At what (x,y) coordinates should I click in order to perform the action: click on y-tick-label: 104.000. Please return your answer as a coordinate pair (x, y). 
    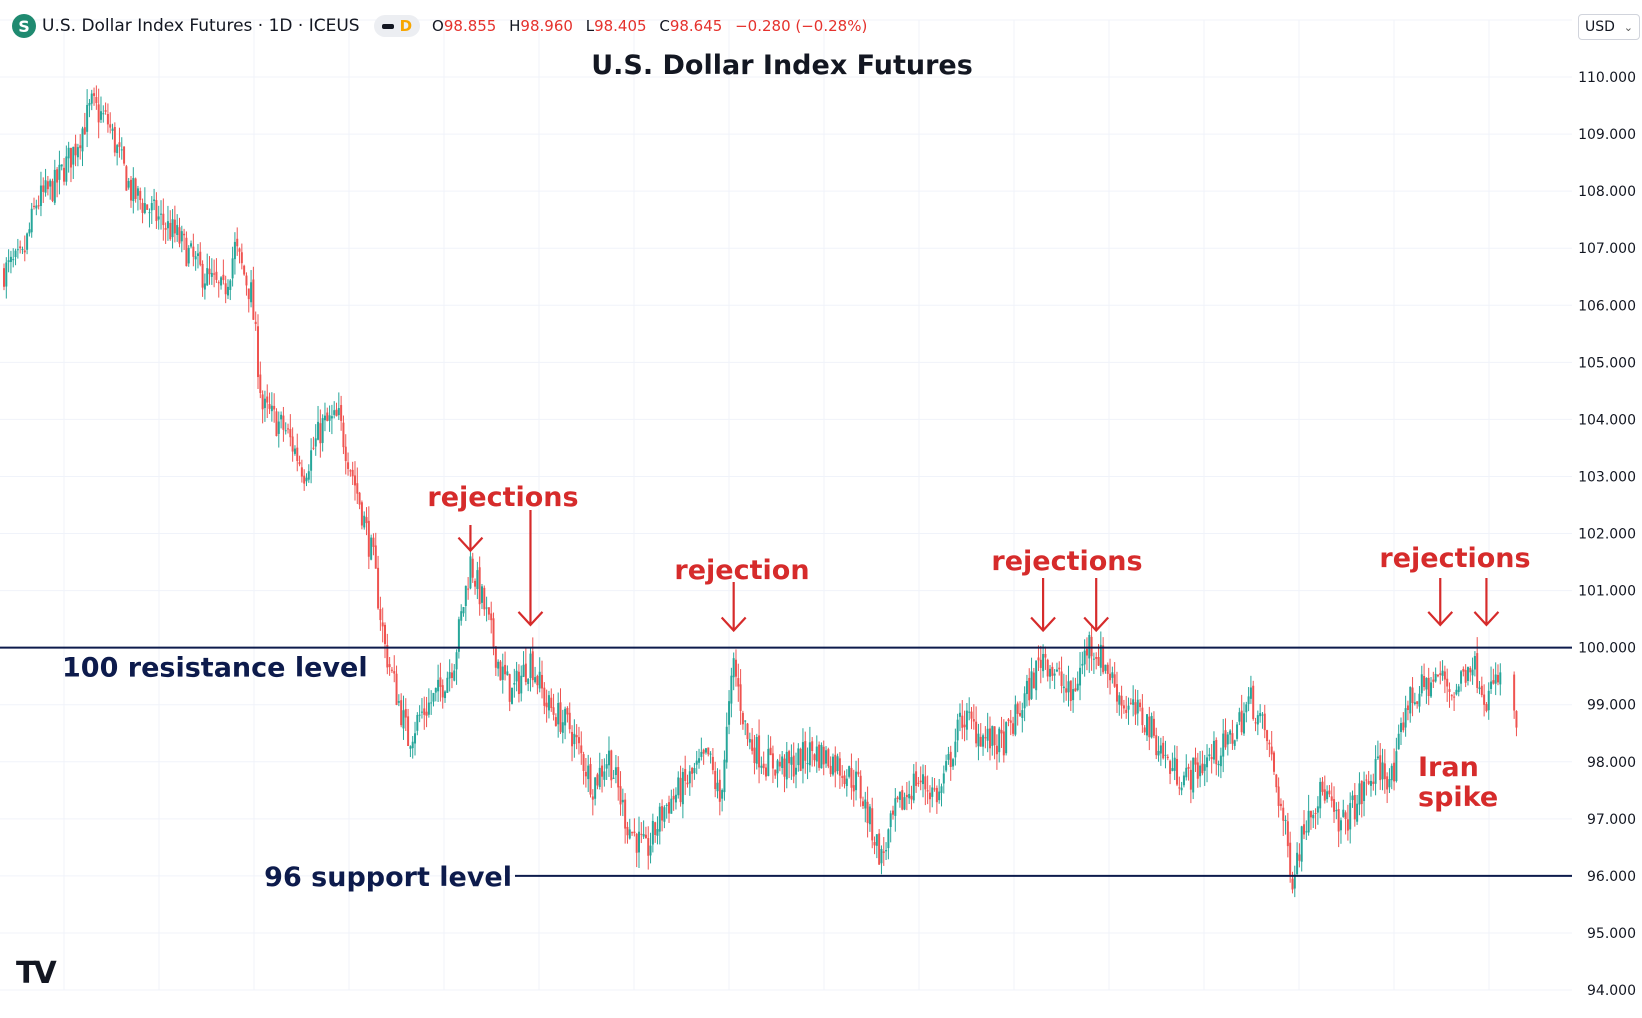
    Looking at the image, I should click on (1607, 420).